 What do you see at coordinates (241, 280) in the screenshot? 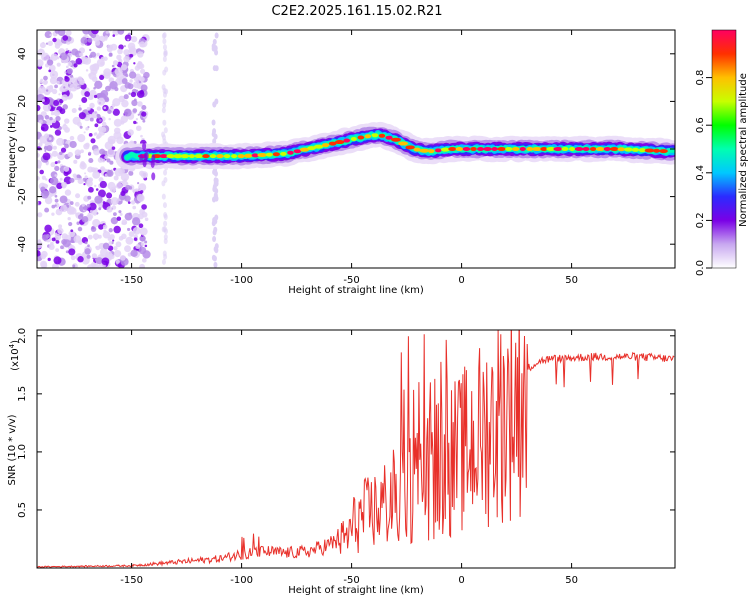
I see `spectrogram-x-tick-label: -100` at bounding box center [241, 280].